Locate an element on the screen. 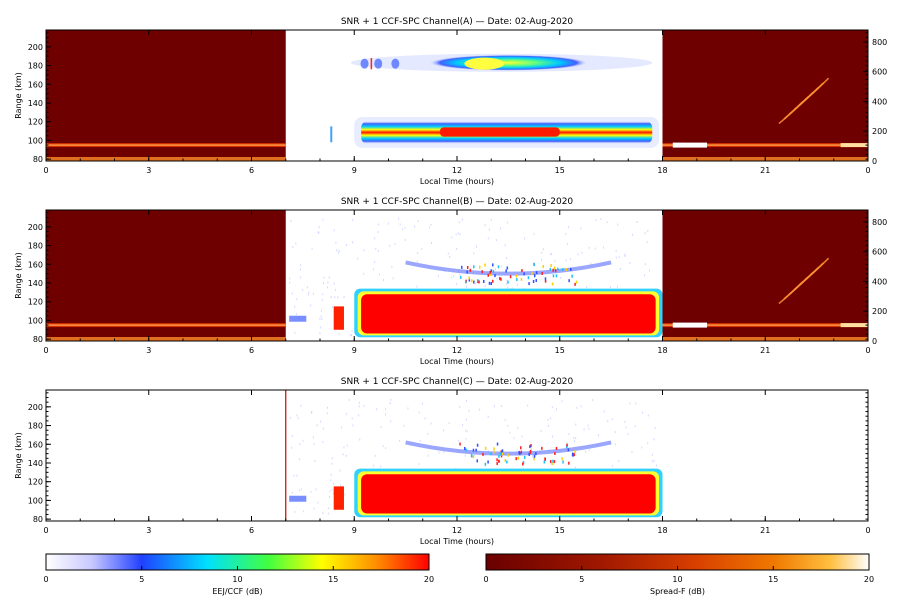 This screenshot has width=900, height=600. y-tick-label: 180 is located at coordinates (35, 66).